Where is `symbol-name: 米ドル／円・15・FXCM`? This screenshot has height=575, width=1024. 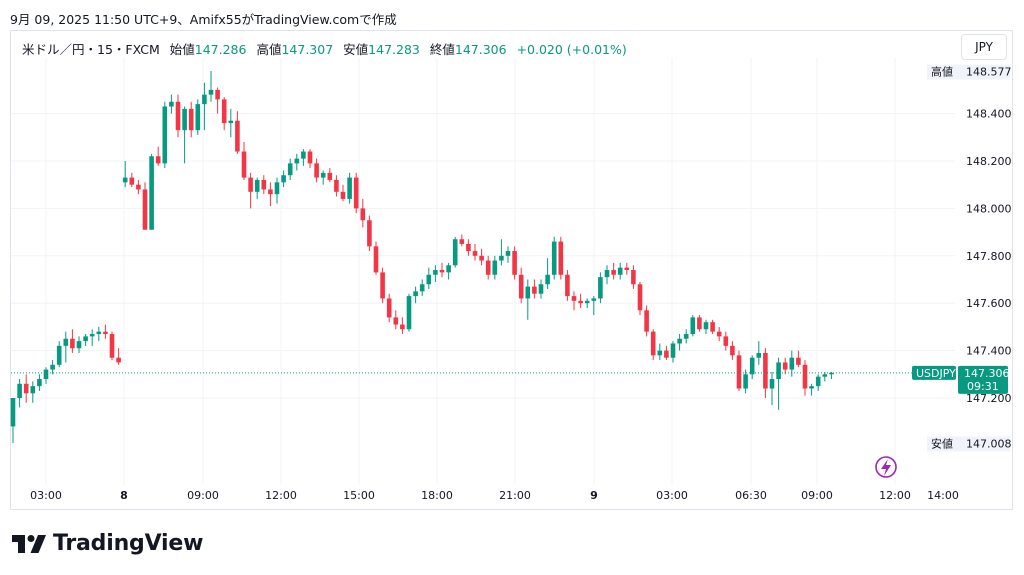
symbol-name: 米ドル／円・15・FXCM is located at coordinates (91, 49).